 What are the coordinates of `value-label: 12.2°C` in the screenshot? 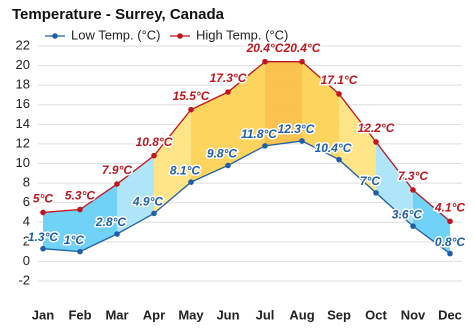 It's located at (376, 128).